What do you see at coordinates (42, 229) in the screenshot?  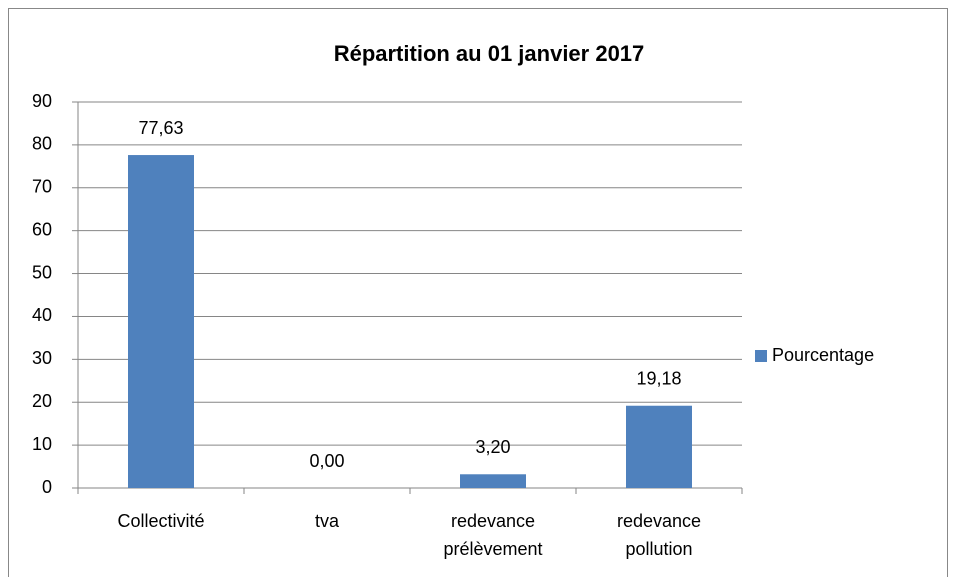 I see `y-tick-label: 60` at bounding box center [42, 229].